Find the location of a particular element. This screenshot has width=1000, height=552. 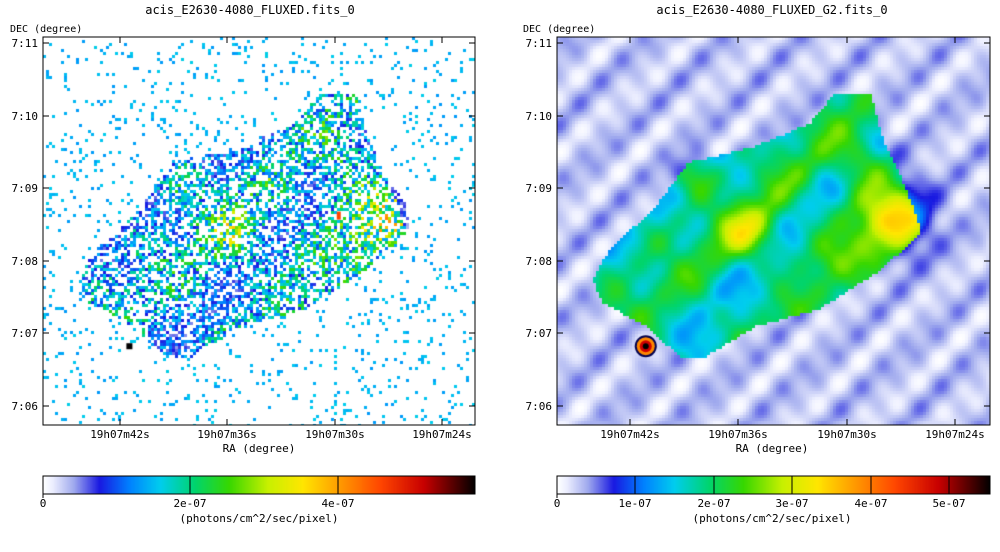

chart-title: acis_E2630-4080_FLUXED_G2.fits_0 is located at coordinates (771, 10).